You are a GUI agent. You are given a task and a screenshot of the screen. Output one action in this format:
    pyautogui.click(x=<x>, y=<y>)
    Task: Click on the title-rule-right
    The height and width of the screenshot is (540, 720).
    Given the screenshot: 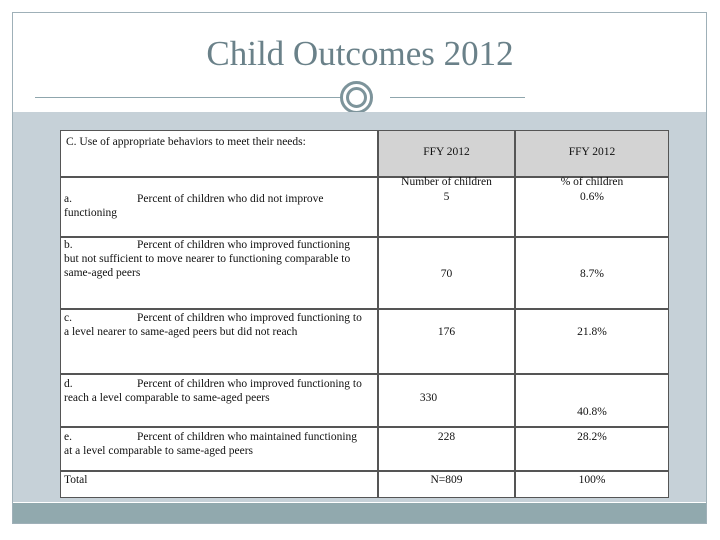 What is the action you would take?
    pyautogui.click(x=457, y=97)
    